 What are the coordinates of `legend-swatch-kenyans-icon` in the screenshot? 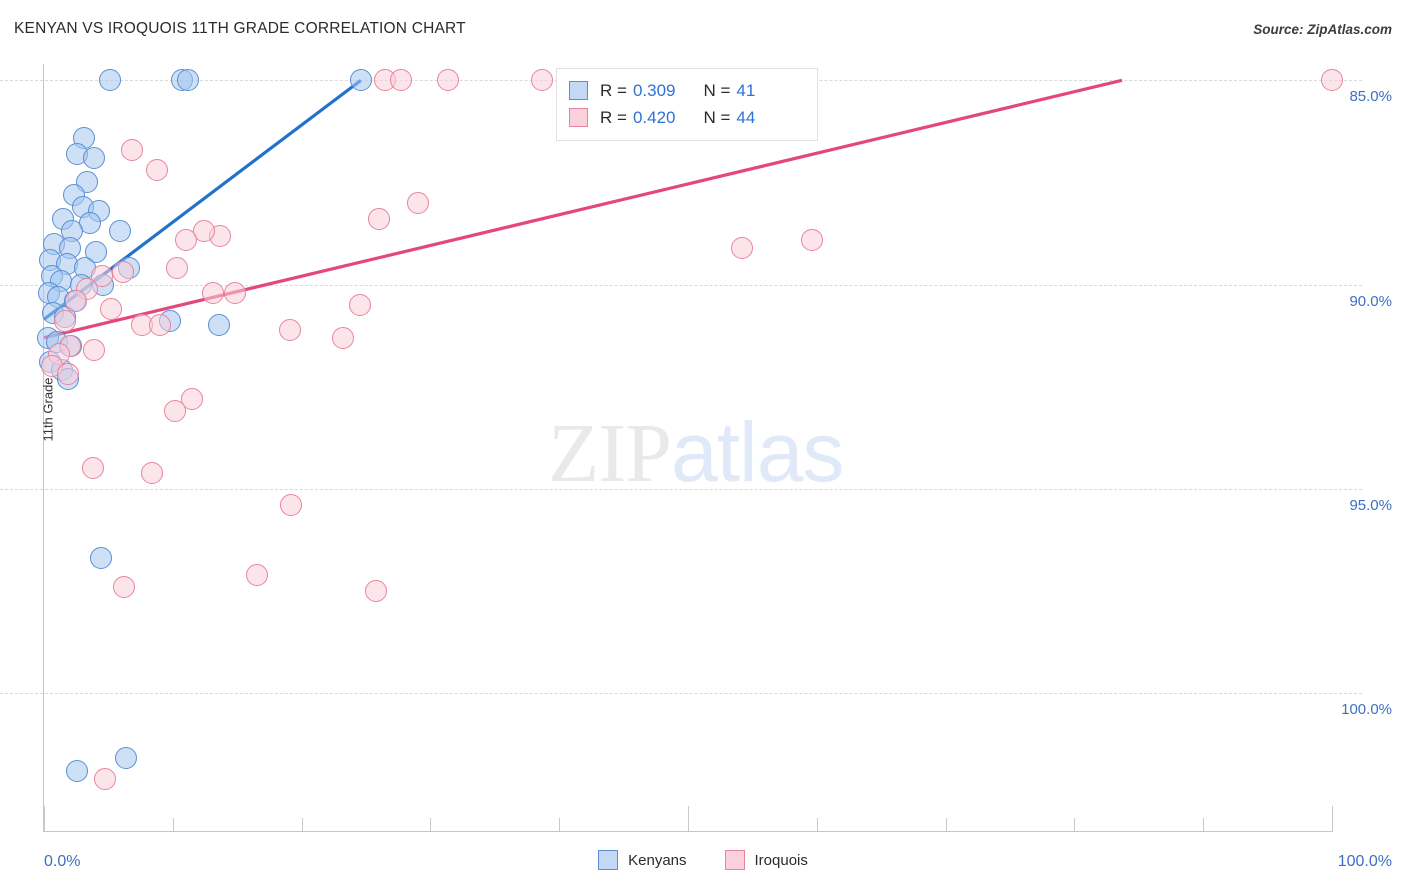 It's located at (608, 860).